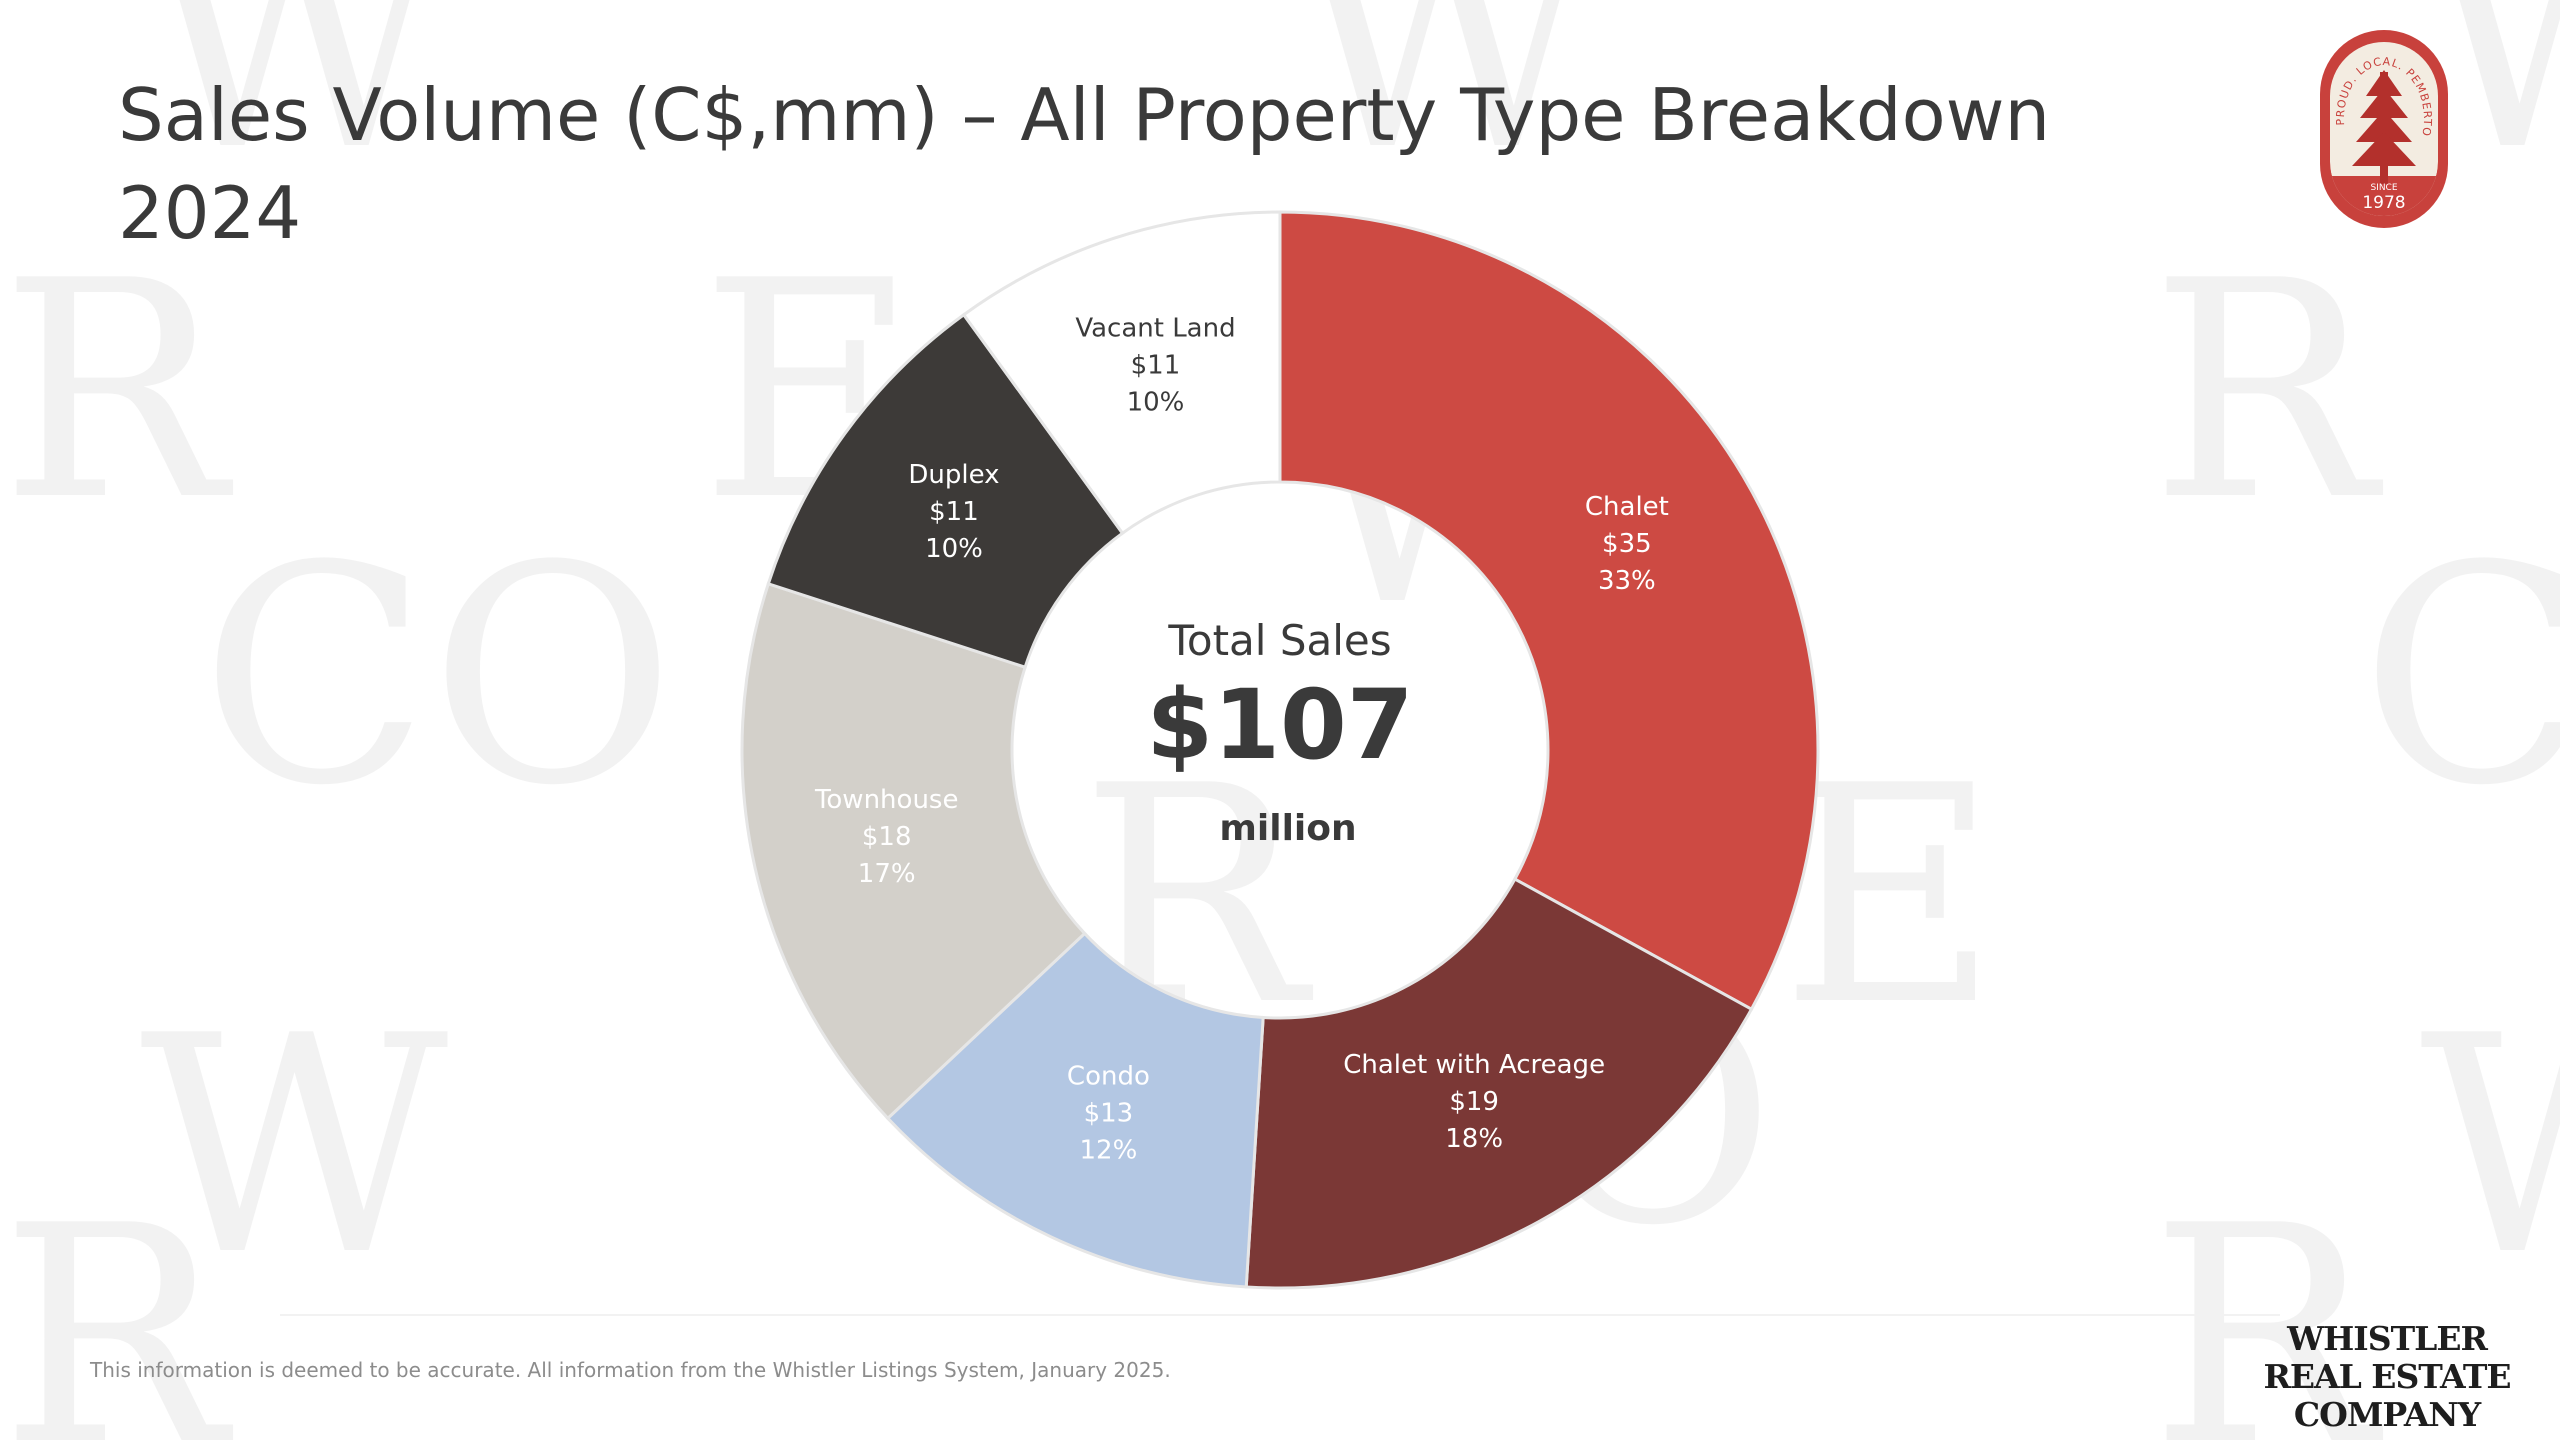 The image size is (2560, 1440). What do you see at coordinates (1474, 1065) in the screenshot?
I see `data-label-category: Chalet with Acreage` at bounding box center [1474, 1065].